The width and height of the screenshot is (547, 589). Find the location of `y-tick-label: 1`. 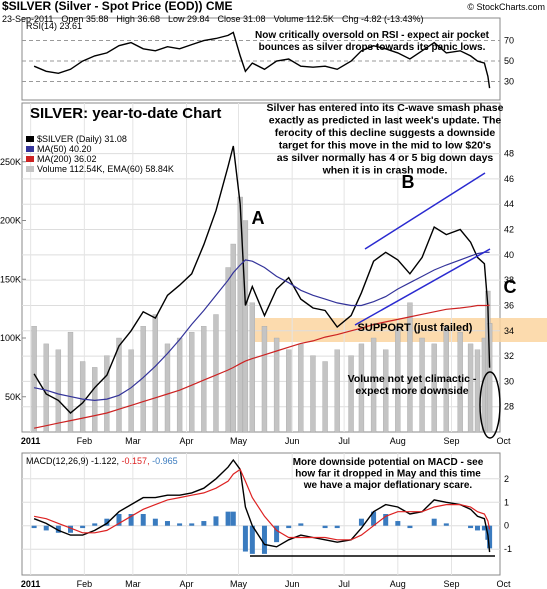

y-tick-label: 1 is located at coordinates (506, 502).